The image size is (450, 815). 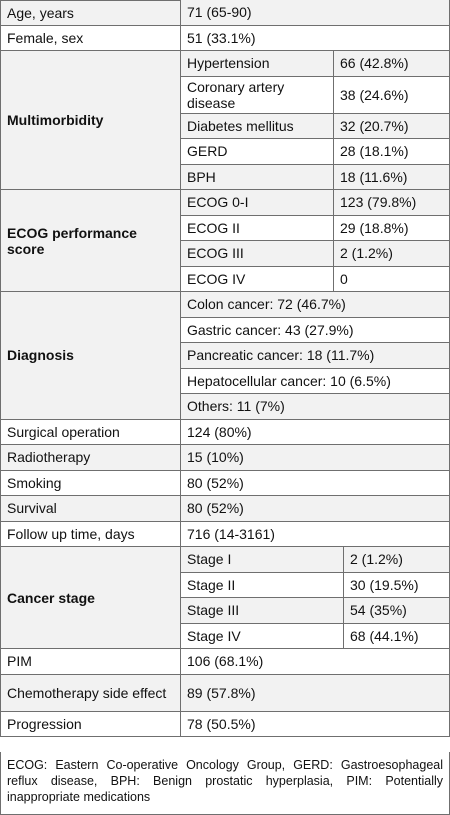 I want to click on sub-row-label: ECOG II, so click(x=257, y=228).